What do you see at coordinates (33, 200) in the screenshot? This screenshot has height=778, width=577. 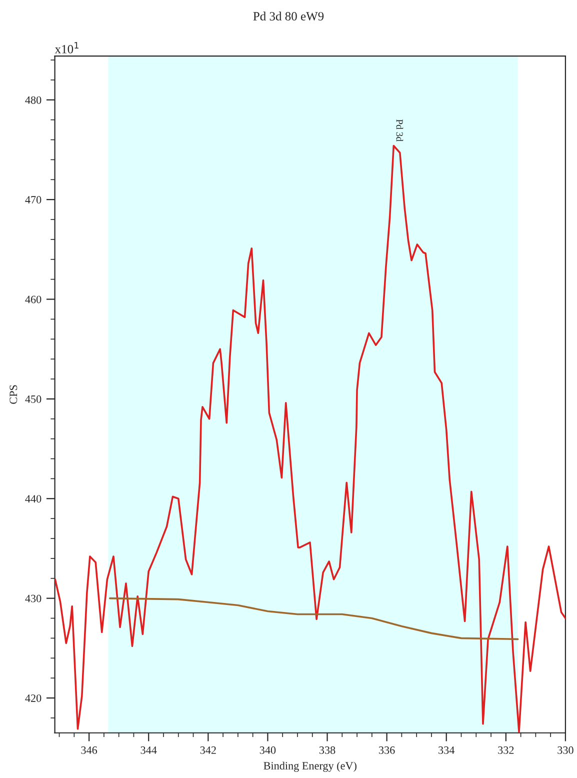 I see `y-tick-label: 470` at bounding box center [33, 200].